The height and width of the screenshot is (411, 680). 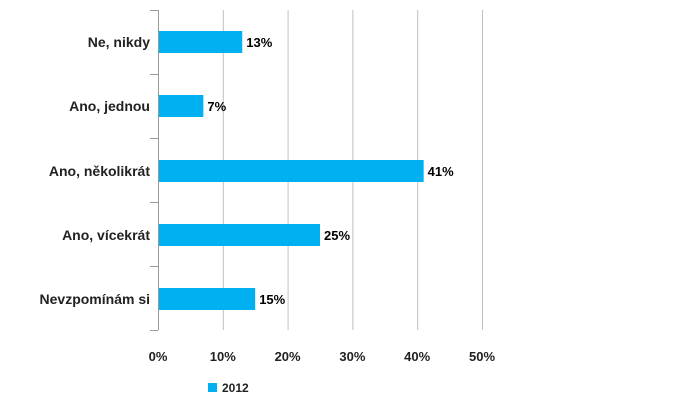 I want to click on legend-swatch, so click(x=212, y=387).